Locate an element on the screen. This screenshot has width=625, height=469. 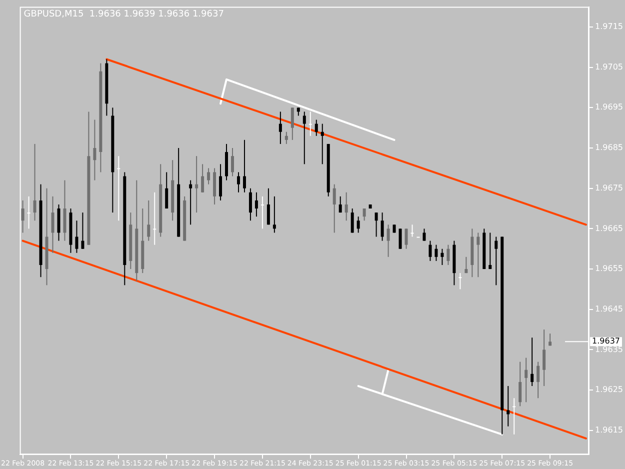
ref-line-label: 1.9637 is located at coordinates (606, 341).